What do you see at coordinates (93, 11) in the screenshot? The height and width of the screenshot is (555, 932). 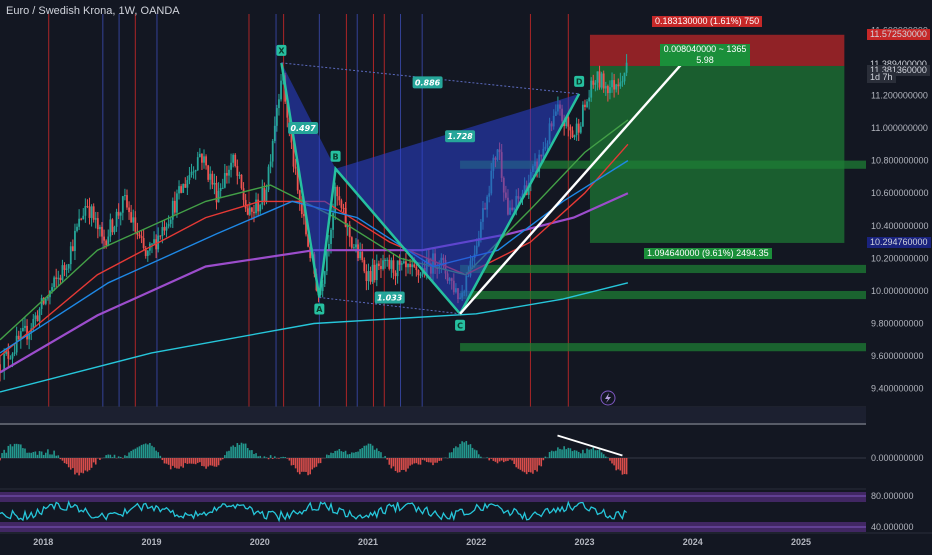 I see `chart-title: Euro / Swedish Krona, 1W, OANDA` at bounding box center [93, 11].